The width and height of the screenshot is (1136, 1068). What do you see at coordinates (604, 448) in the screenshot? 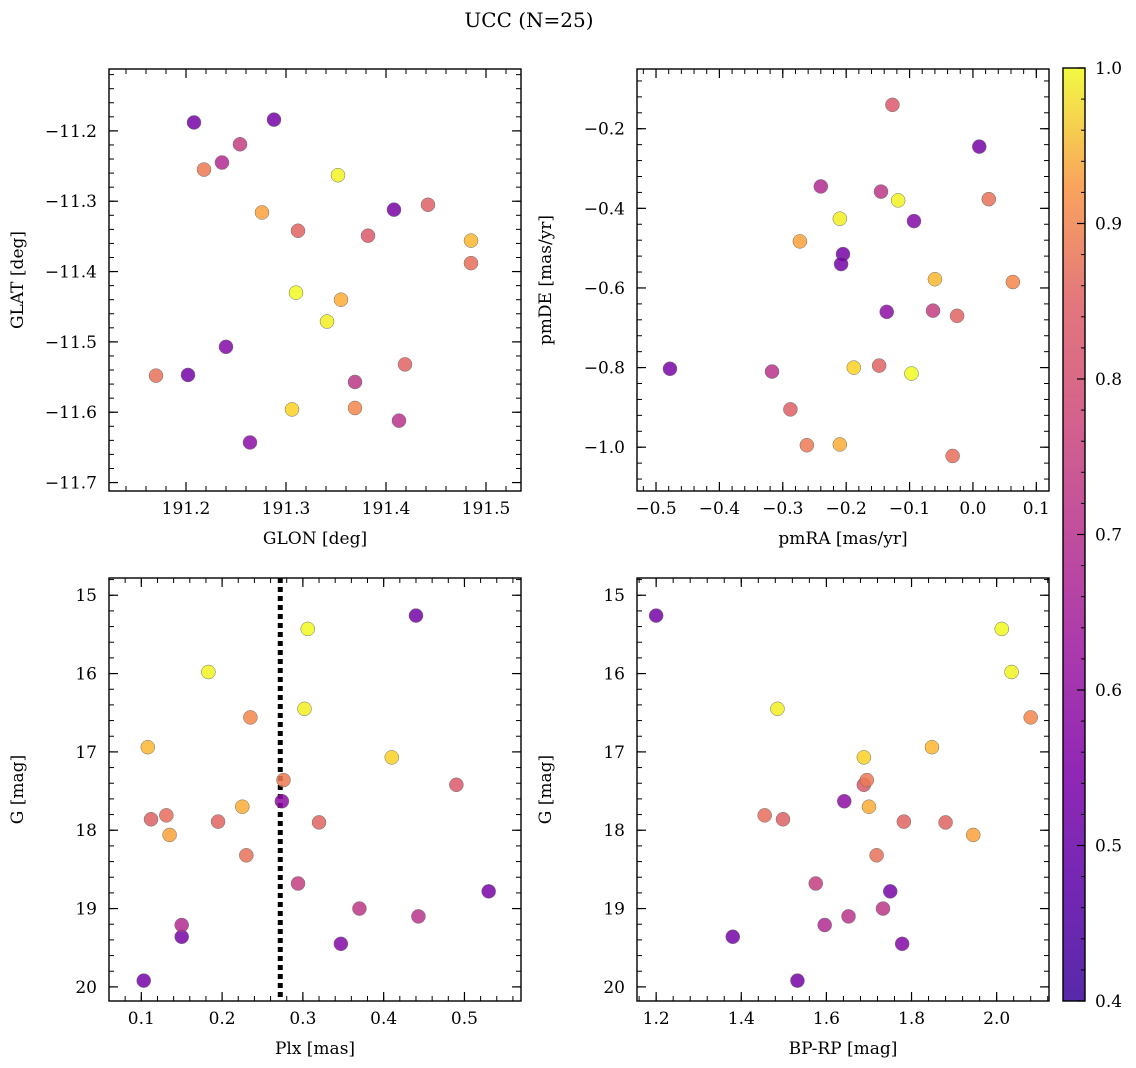
I see `y-tick-label: −1.0` at bounding box center [604, 448].